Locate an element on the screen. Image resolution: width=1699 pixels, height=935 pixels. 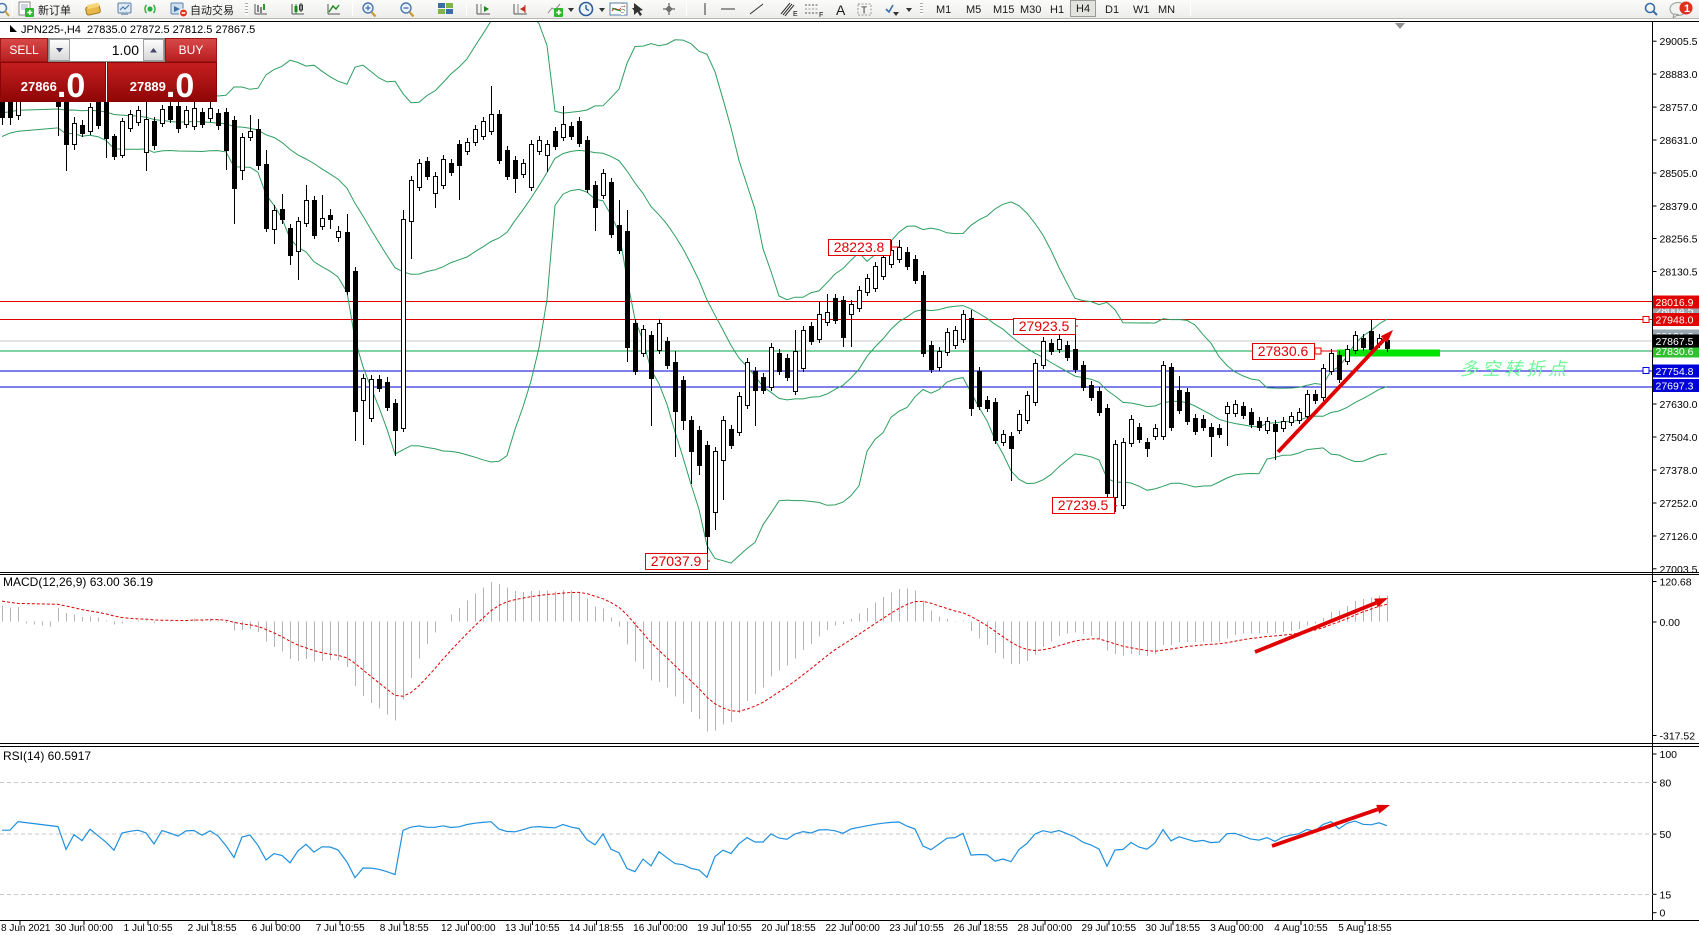
svg-text: 29 Jul 10:55 is located at coordinates (1109, 928).